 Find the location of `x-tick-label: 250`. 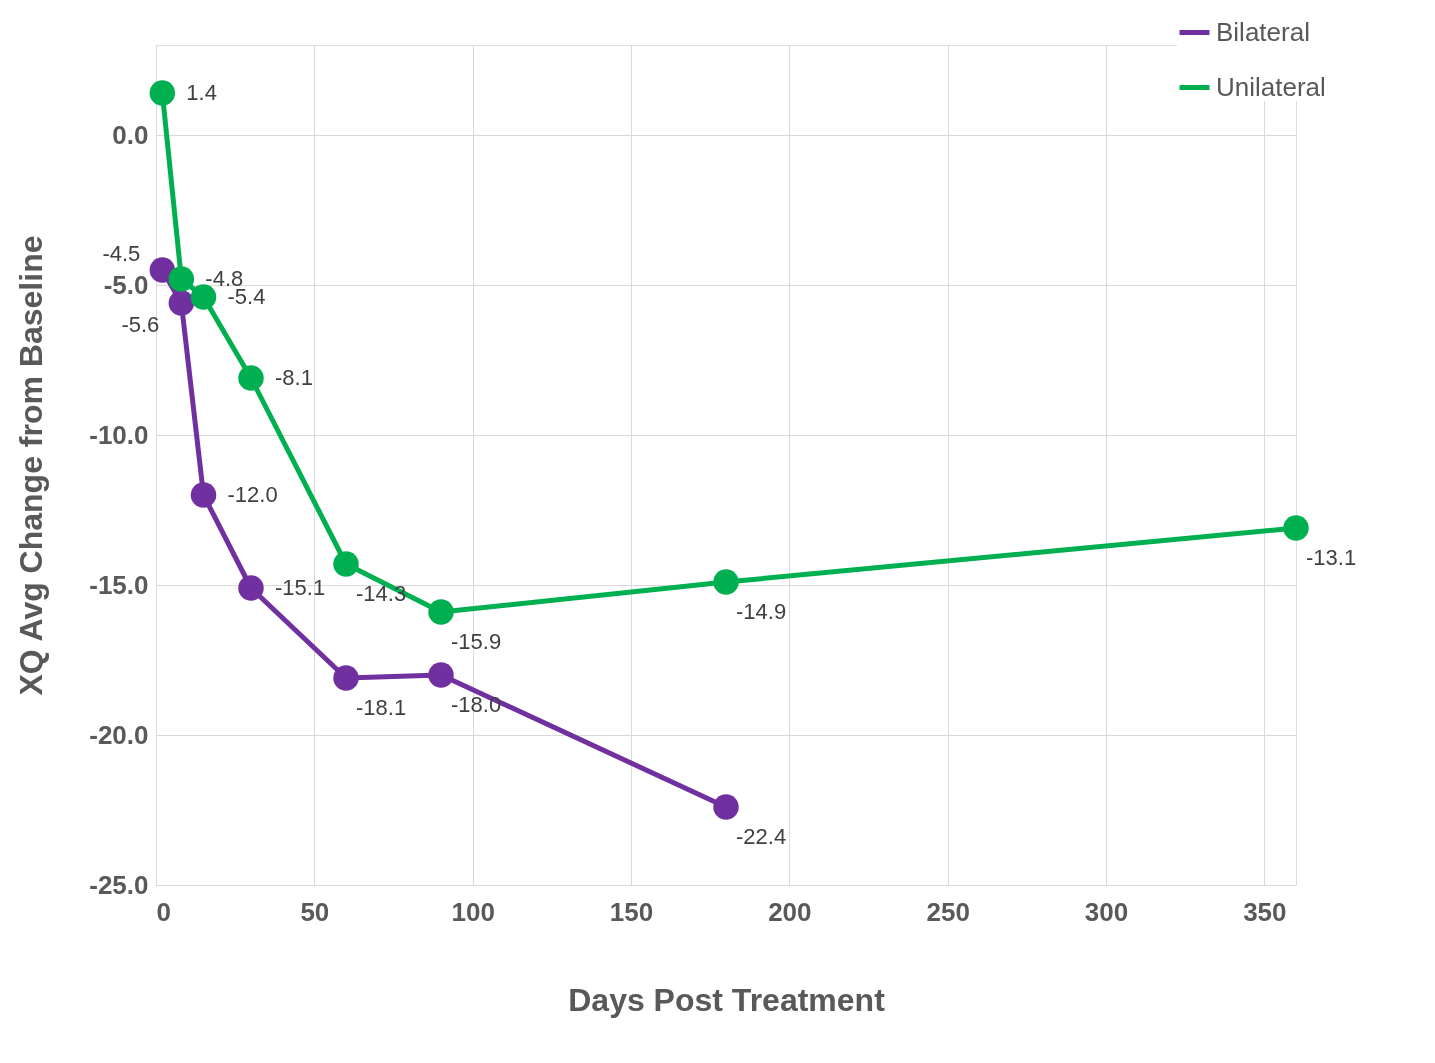

x-tick-label: 250 is located at coordinates (948, 911).